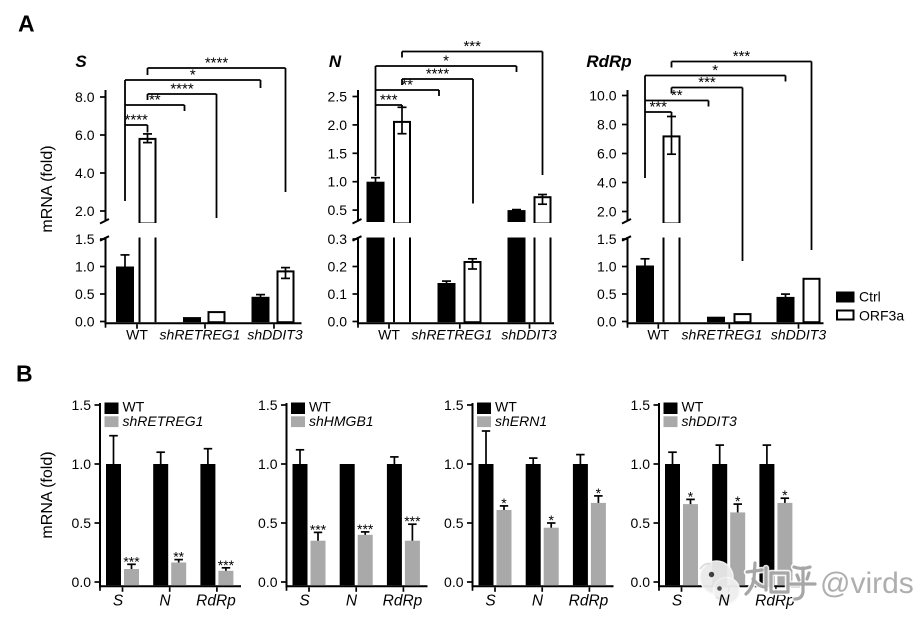 This screenshot has height=620, width=919. What do you see at coordinates (341, 421) in the screenshot?
I see `svg-text: shHMGB1` at bounding box center [341, 421].